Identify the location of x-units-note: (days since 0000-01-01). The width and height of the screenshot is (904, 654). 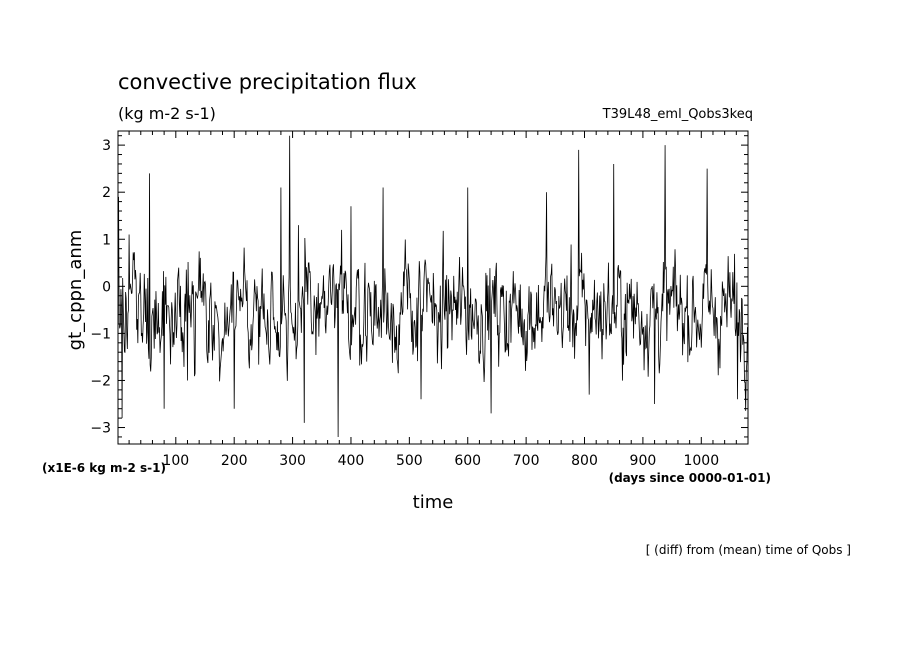
(690, 478).